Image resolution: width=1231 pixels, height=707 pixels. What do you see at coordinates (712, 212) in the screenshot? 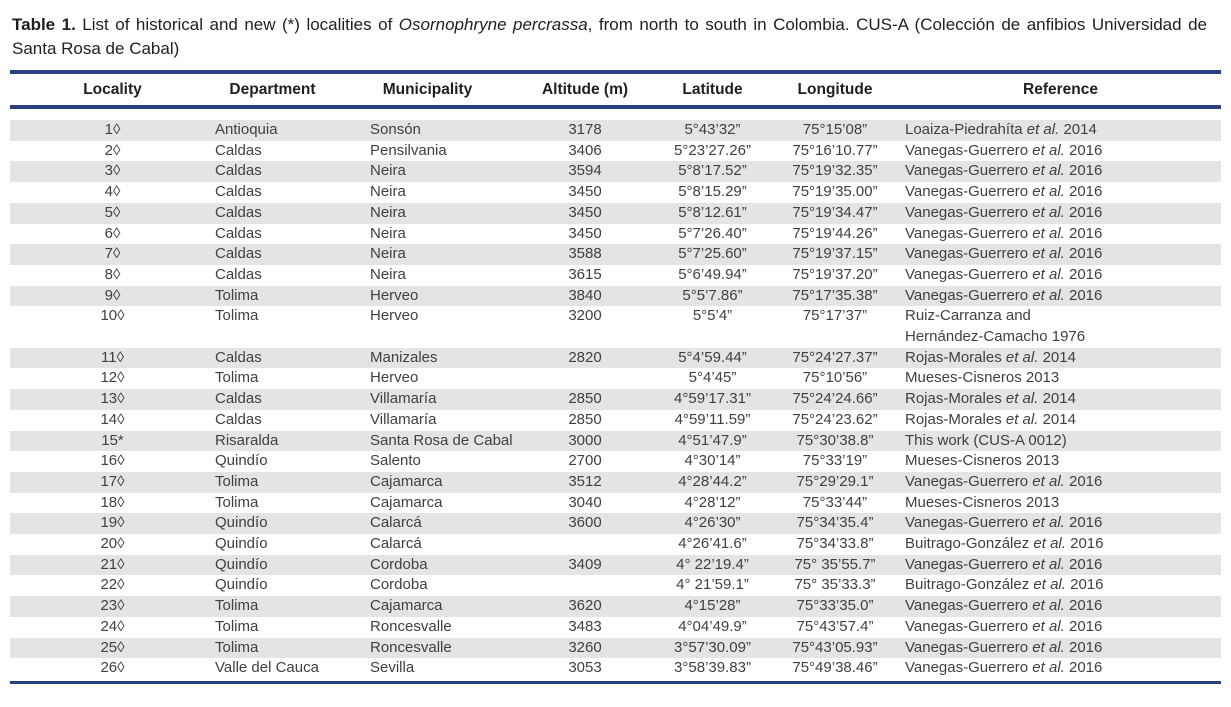
I see `cell-latitude: 5°8’12.61”` at bounding box center [712, 212].